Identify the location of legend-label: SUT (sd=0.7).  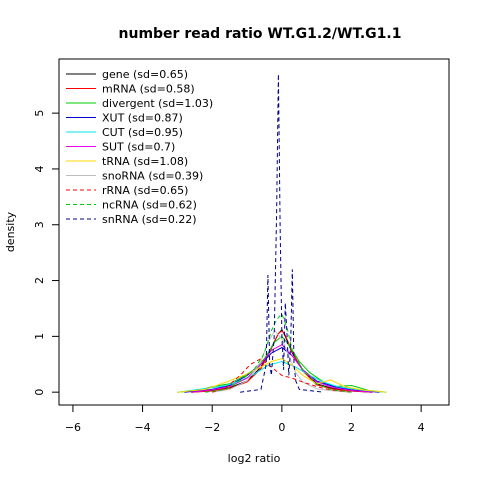
(138, 147).